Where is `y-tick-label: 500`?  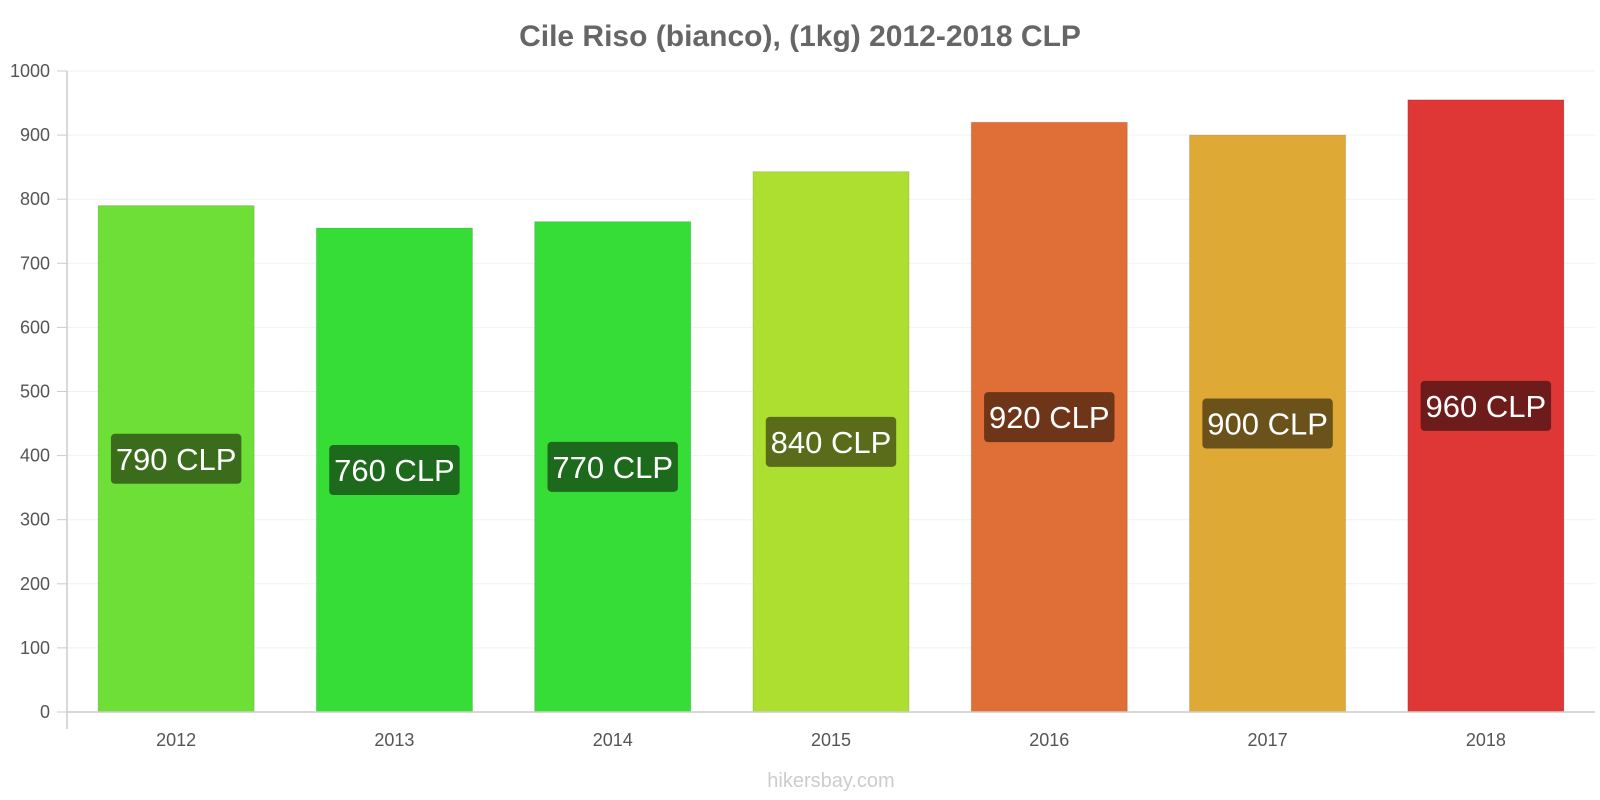 y-tick-label: 500 is located at coordinates (35, 392).